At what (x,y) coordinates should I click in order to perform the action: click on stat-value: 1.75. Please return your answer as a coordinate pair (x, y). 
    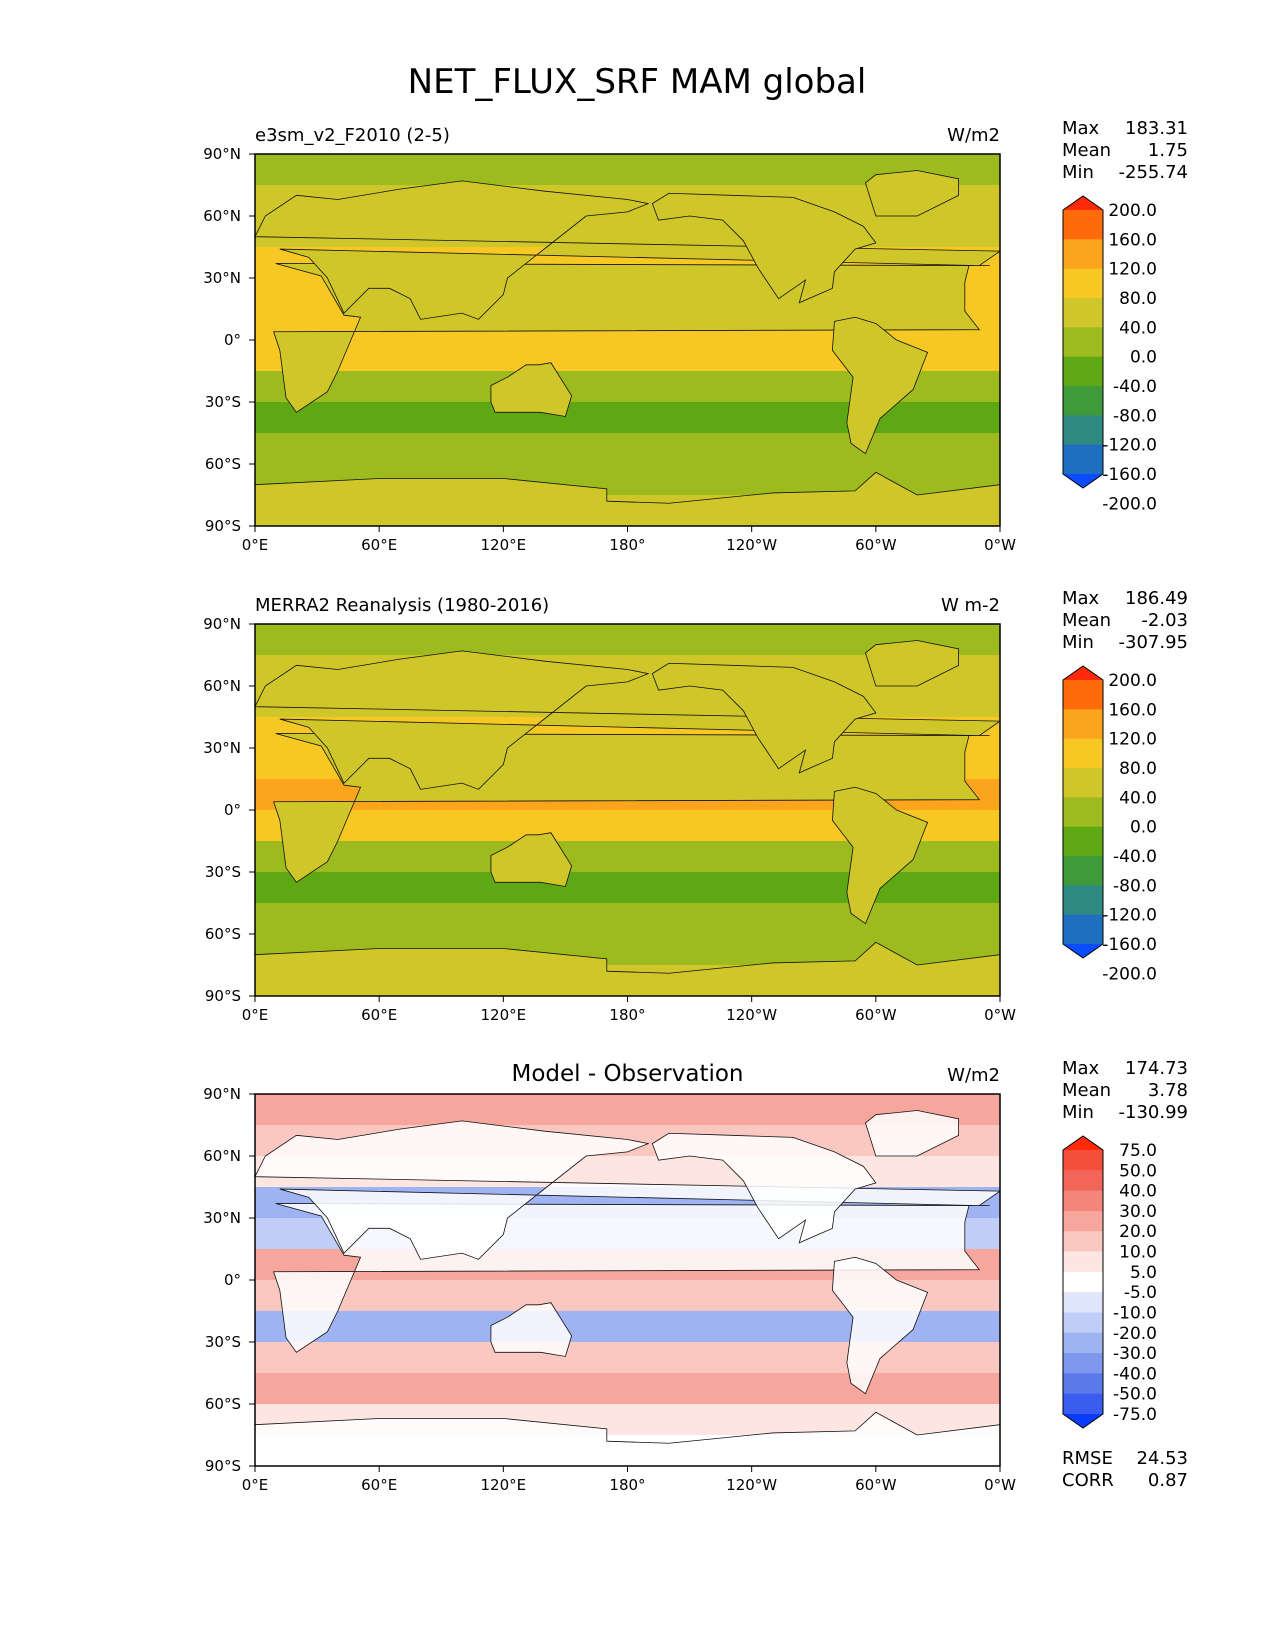
    Looking at the image, I should click on (1168, 150).